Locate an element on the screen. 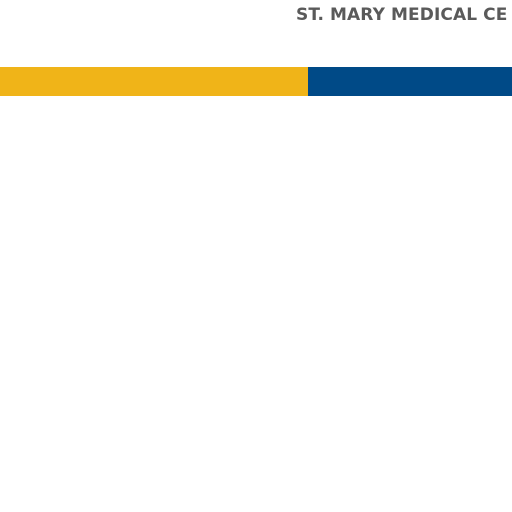 Image resolution: width=512 pixels, height=512 pixels. brand-stripe-gold is located at coordinates (154, 81).